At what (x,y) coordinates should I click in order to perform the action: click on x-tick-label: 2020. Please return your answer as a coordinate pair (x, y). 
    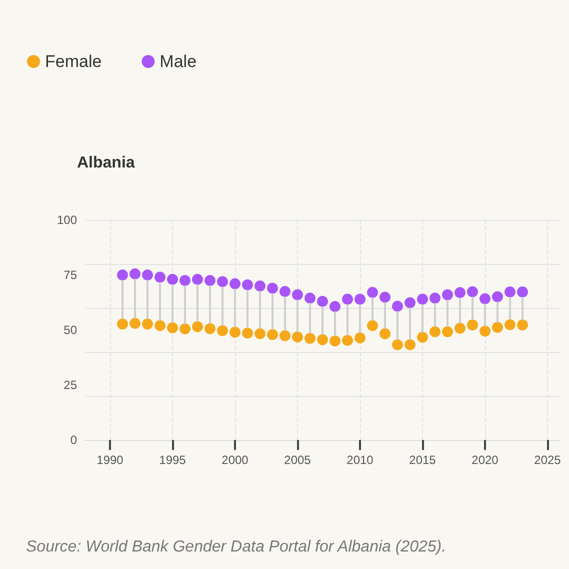
    Looking at the image, I should click on (485, 460).